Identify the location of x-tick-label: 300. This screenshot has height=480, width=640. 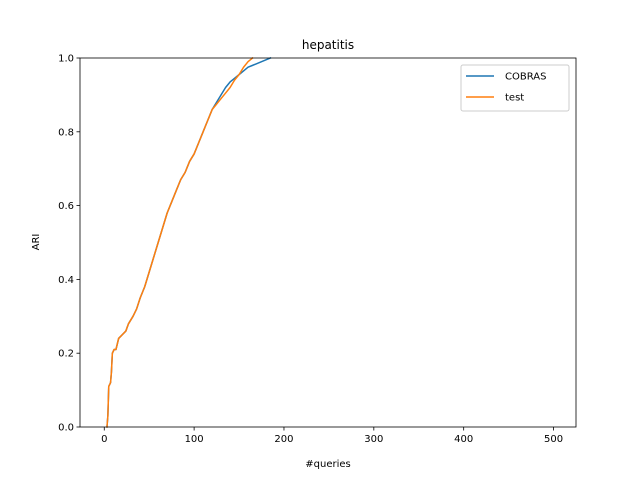
(373, 439).